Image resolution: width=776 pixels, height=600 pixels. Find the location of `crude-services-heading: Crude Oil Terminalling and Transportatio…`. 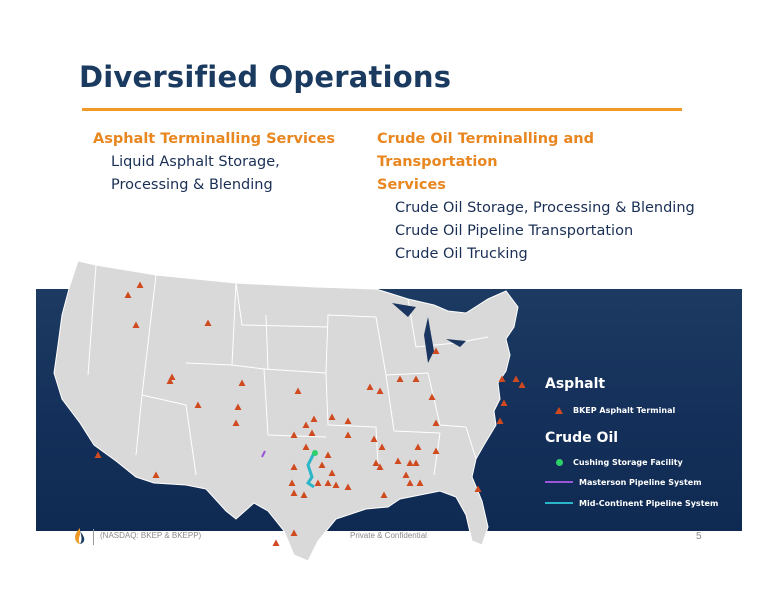

crude-services-heading: Crude Oil Terminalling and Transportatio… is located at coordinates (485, 150).